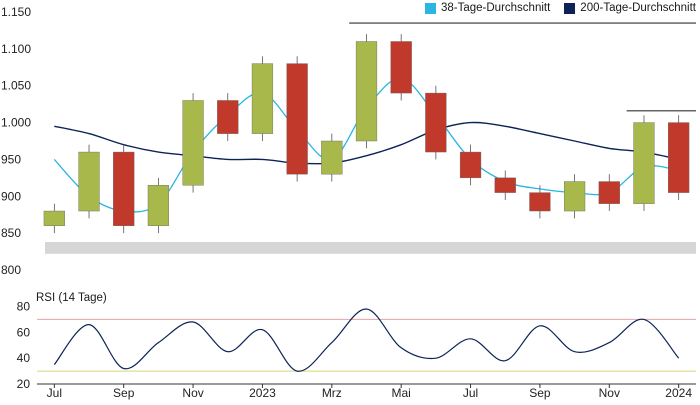 The height and width of the screenshot is (405, 700). What do you see at coordinates (24, 332) in the screenshot?
I see `rsi-tick-label: 60` at bounding box center [24, 332].